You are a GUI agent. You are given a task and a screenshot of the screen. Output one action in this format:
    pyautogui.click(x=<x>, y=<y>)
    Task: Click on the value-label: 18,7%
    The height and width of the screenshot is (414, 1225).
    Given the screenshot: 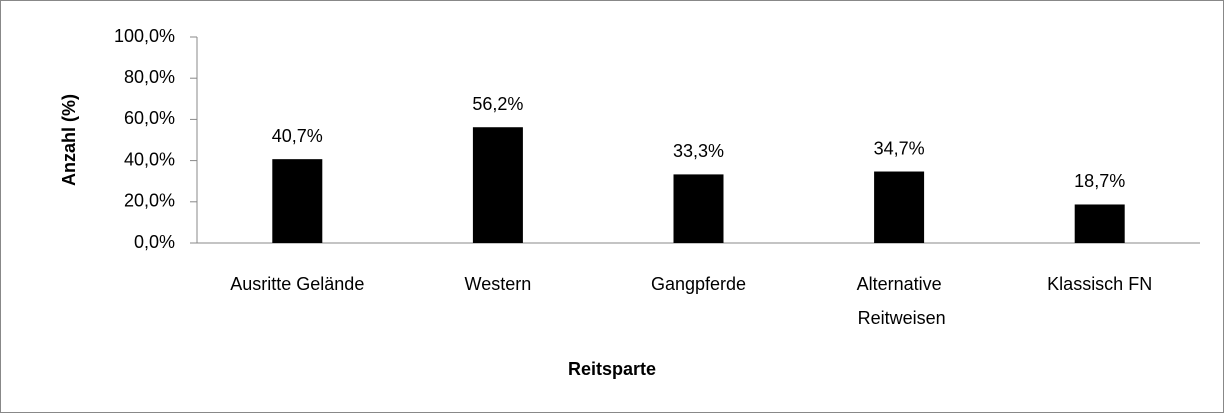 What is the action you would take?
    pyautogui.click(x=1099, y=181)
    